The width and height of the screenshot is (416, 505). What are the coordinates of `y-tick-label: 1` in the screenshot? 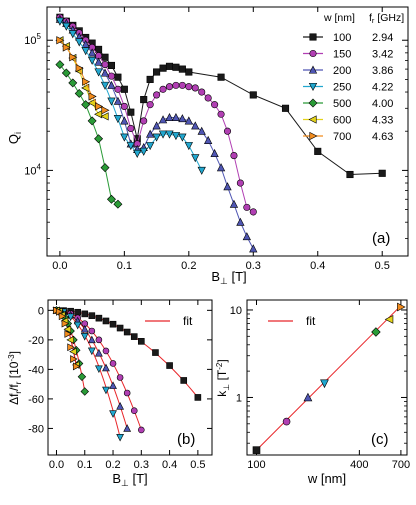 It's located at (239, 398).